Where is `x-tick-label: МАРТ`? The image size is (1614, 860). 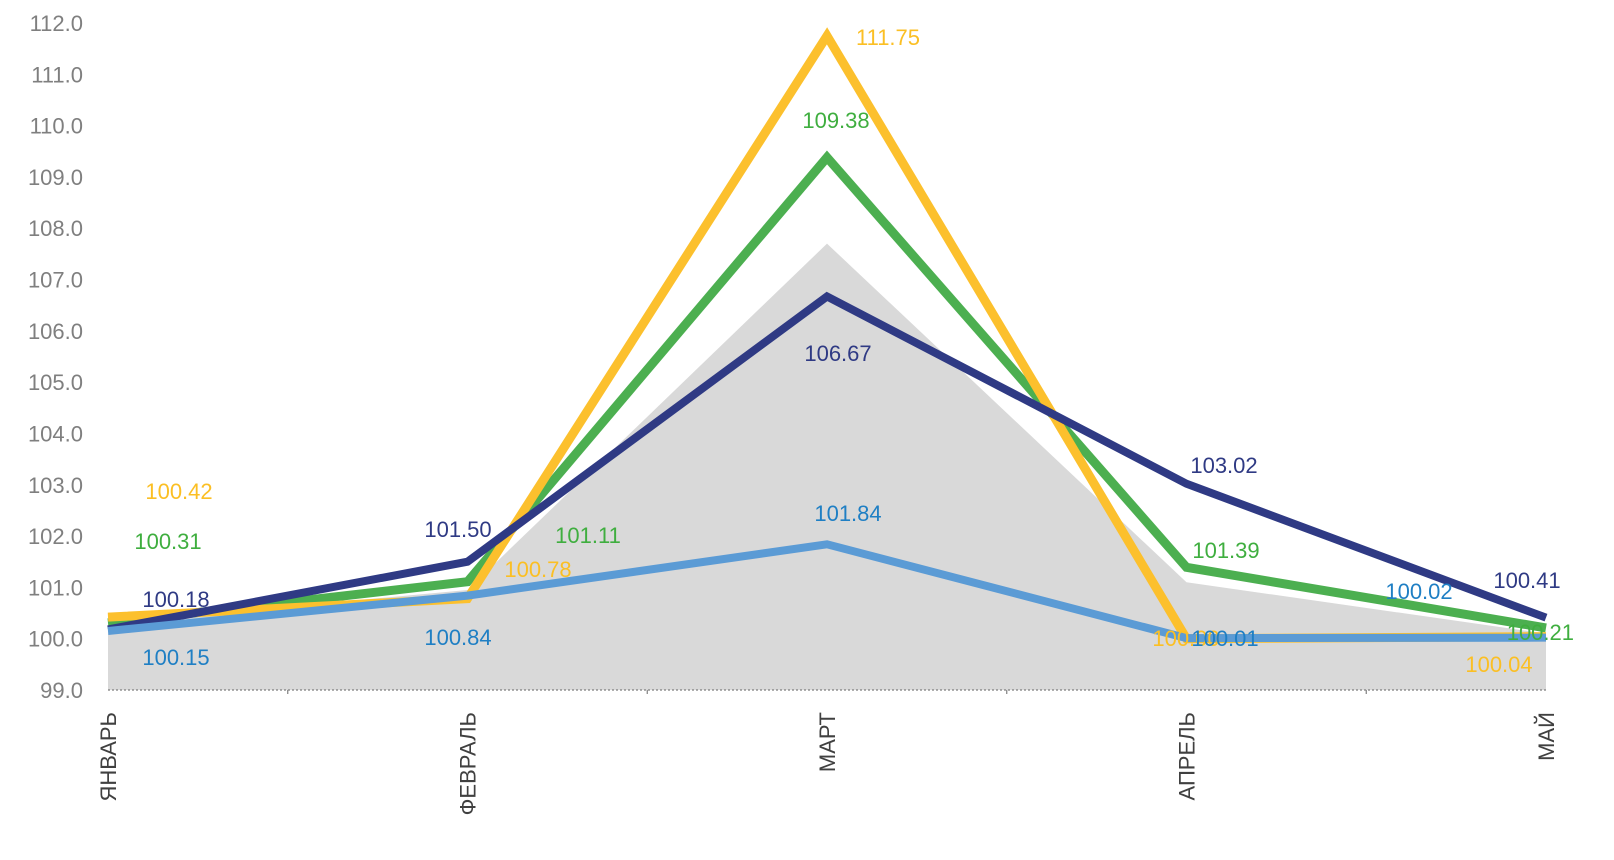 x-tick-label: МАРТ is located at coordinates (827, 742).